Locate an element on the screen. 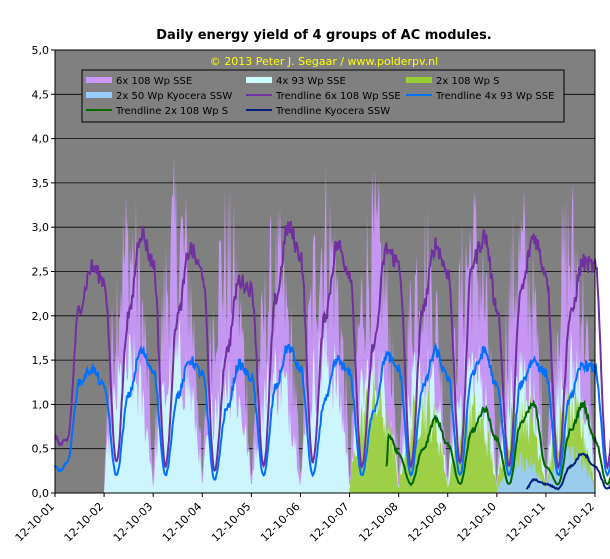  legend-item: 2x 50 Wp Kyocera SSW is located at coordinates (159, 96).